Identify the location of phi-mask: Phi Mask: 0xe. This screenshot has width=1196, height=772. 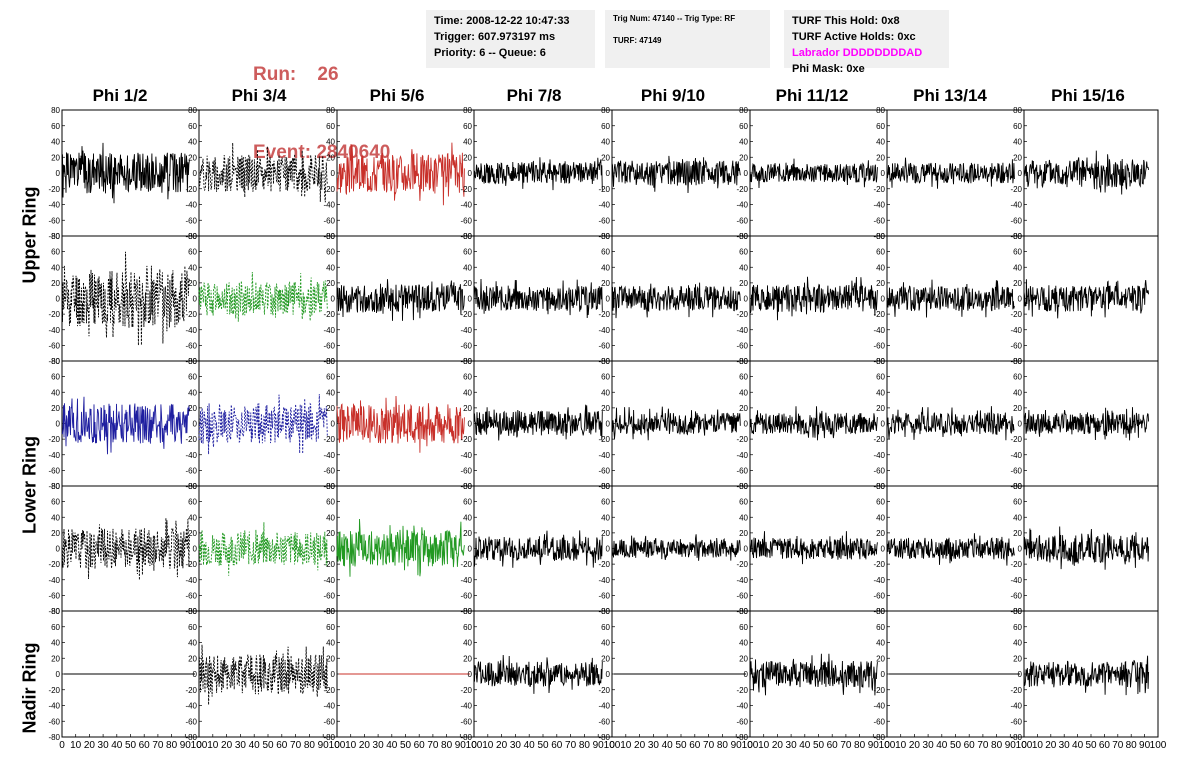
(828, 69).